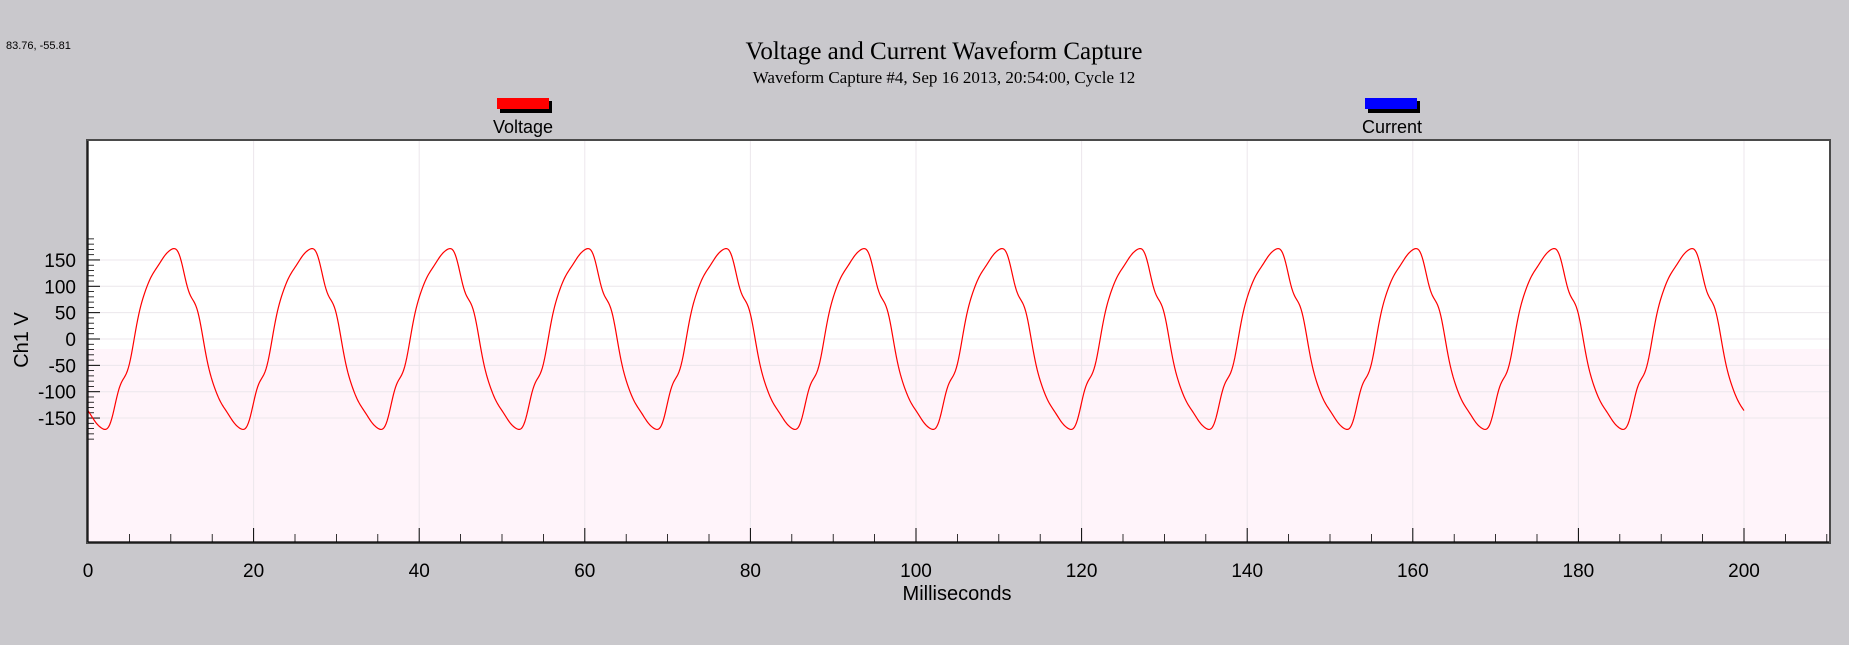  Describe the element at coordinates (523, 127) in the screenshot. I see `legend-label-voltage: Voltage` at that location.